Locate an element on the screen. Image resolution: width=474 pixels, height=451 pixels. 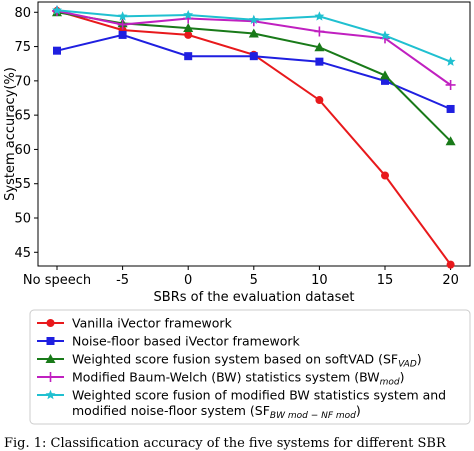
legend-label: Noise-floor based iVector framework is located at coordinates (186, 341).